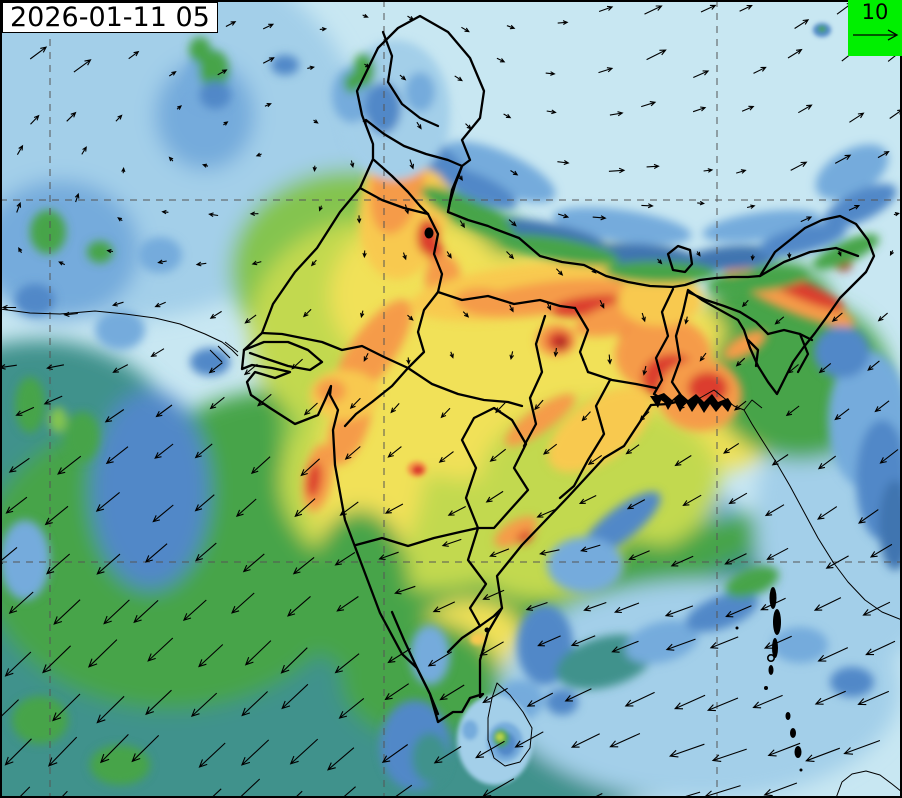 The image size is (902, 798). Describe the element at coordinates (766, 688) in the screenshot. I see `andaman-islet` at that location.